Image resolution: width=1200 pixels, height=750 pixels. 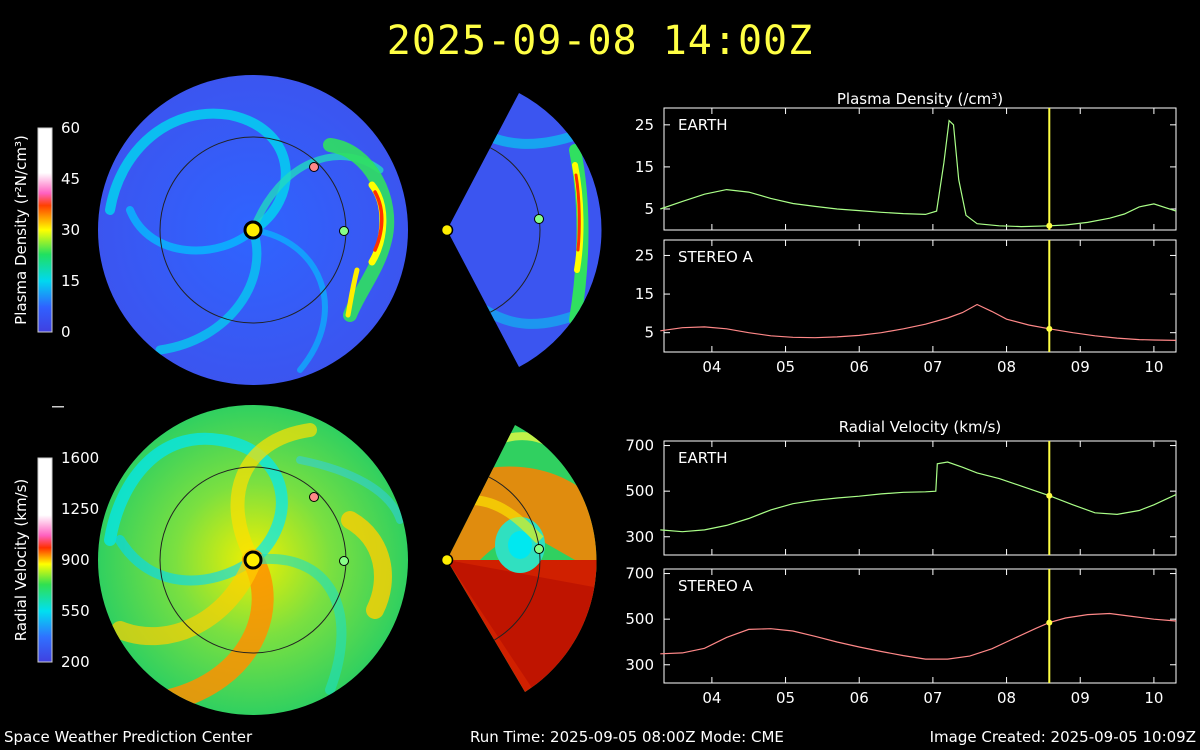 What do you see at coordinates (75, 662) in the screenshot?
I see `colorbar-tick-label: 200` at bounding box center [75, 662].